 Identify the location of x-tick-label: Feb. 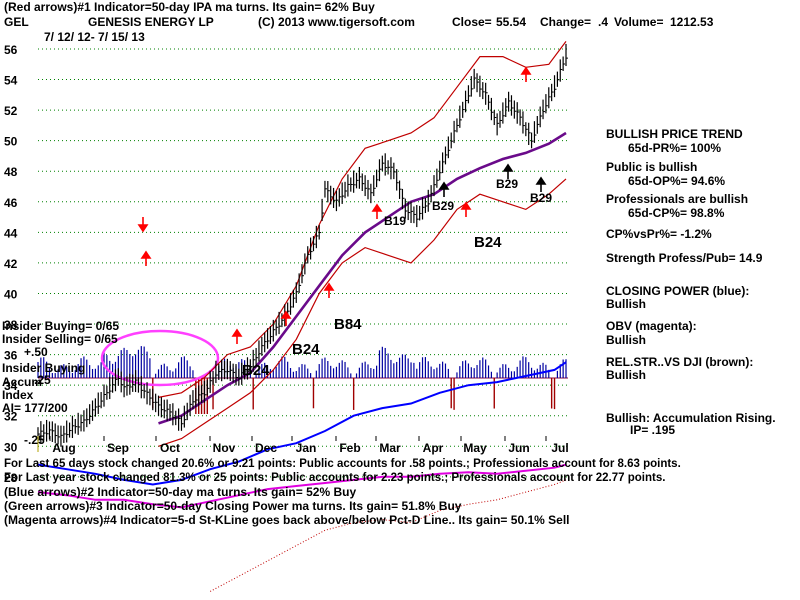
(349, 448).